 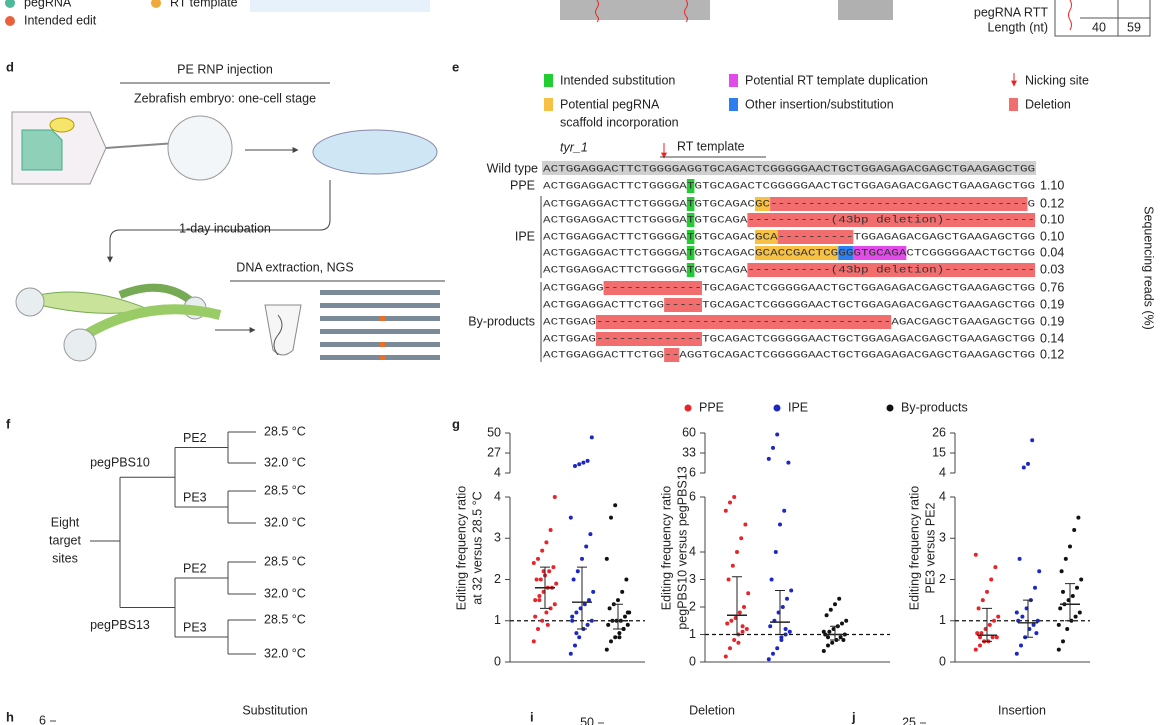 I want to click on y-tick-label: 26, so click(x=939, y=432).